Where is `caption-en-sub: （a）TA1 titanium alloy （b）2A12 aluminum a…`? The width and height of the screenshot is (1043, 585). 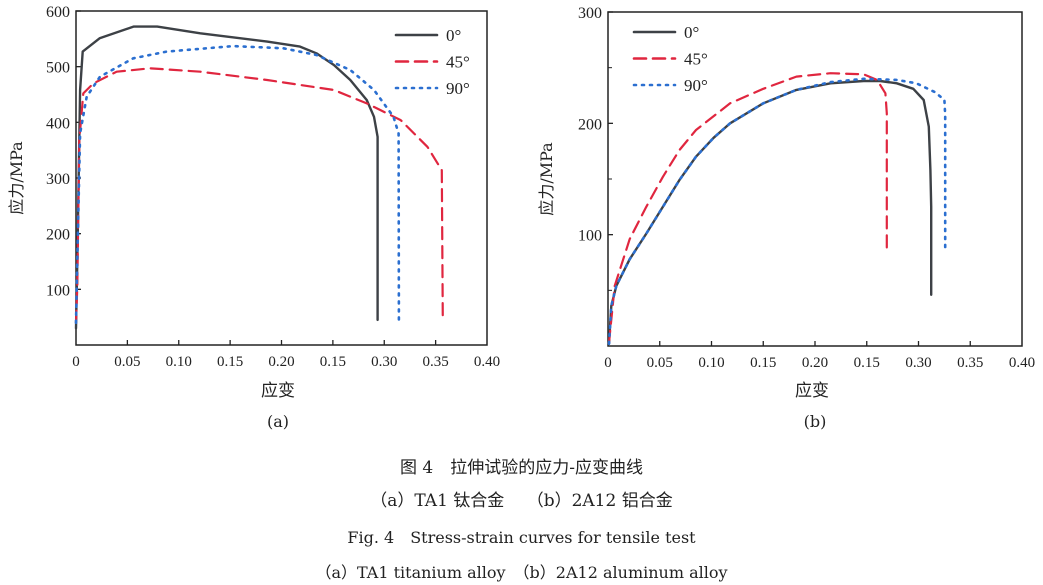
caption-en-sub: （a）TA1 titanium alloy （b）2A12 aluminum a… is located at coordinates (521, 572).